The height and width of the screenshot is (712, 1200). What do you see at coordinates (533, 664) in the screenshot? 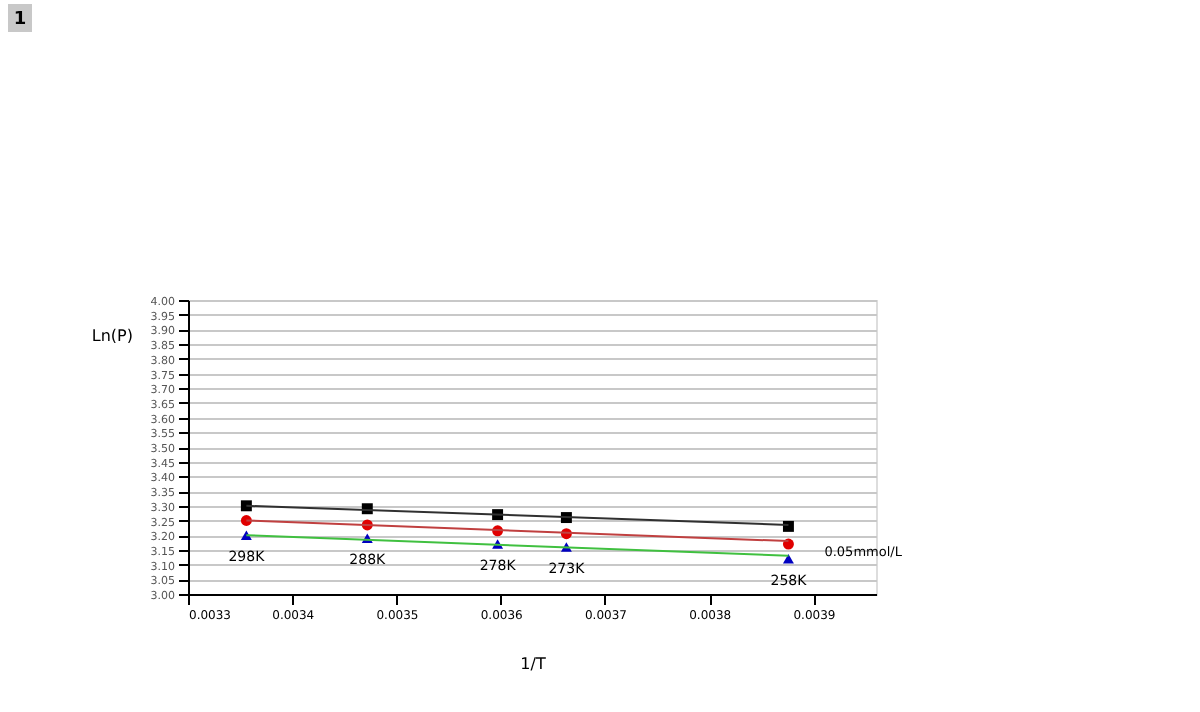
I see `x-axis-title: 1/T` at bounding box center [533, 664].